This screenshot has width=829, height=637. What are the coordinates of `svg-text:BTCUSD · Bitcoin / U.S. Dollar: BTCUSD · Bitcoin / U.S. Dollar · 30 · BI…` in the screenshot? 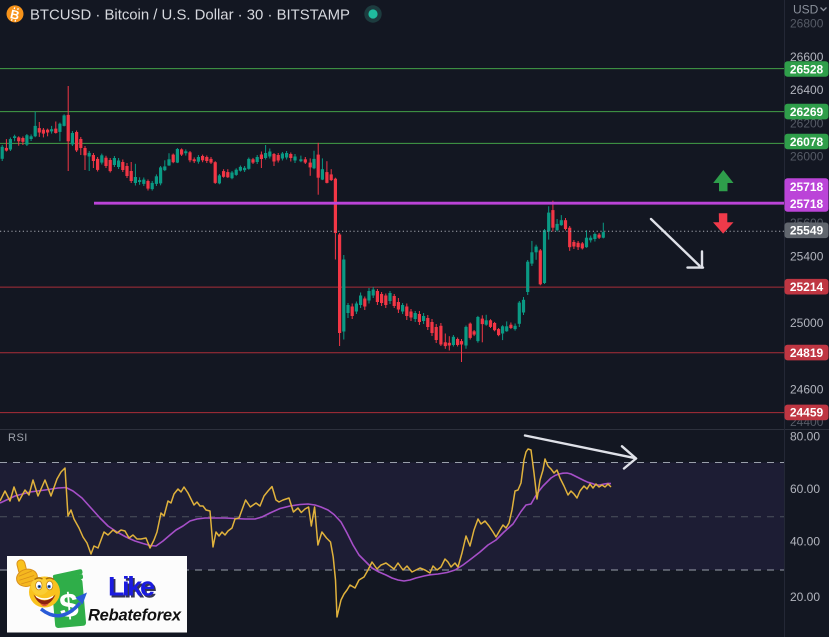 It's located at (190, 16).